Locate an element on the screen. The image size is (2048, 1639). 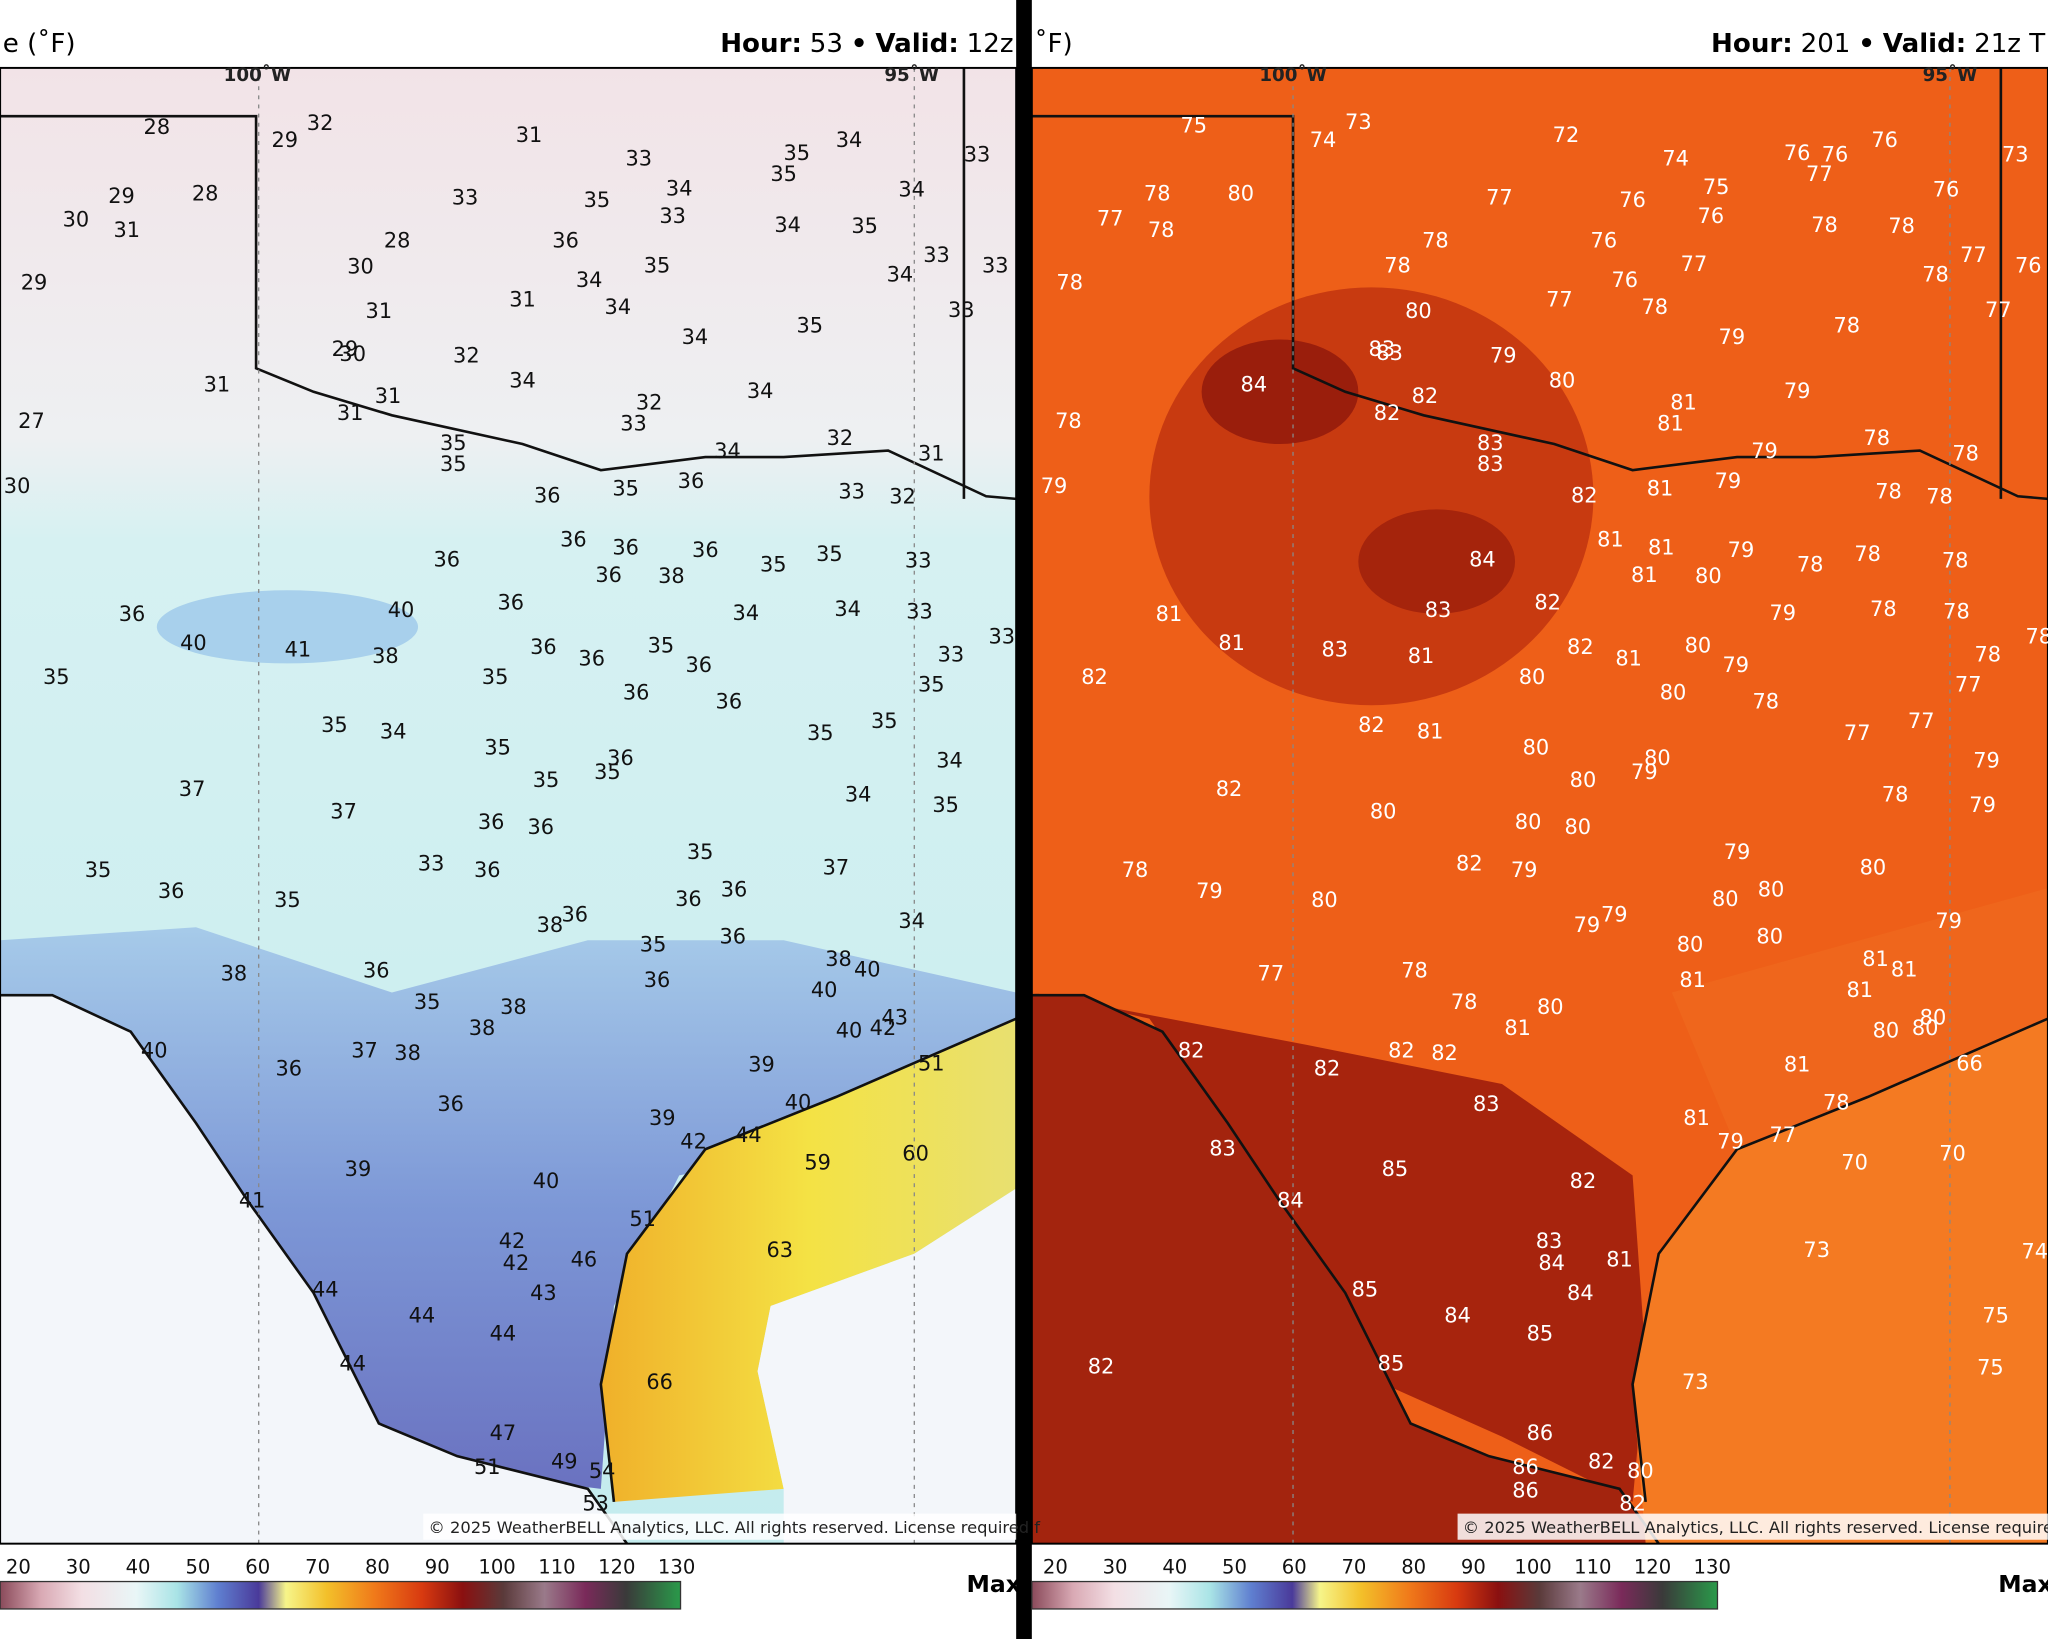
station-value: 28 is located at coordinates (157, 127).